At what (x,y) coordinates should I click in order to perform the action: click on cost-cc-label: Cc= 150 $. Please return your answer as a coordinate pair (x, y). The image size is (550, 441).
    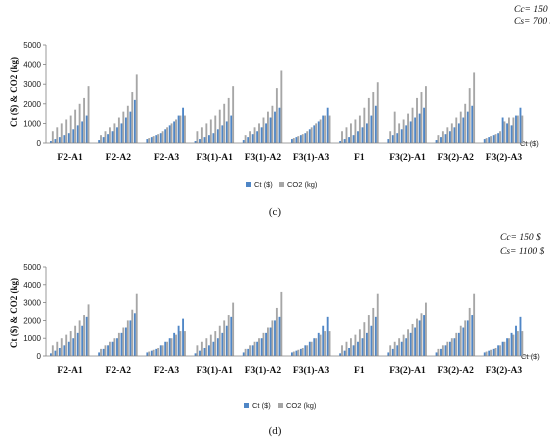
    Looking at the image, I should click on (532, 9).